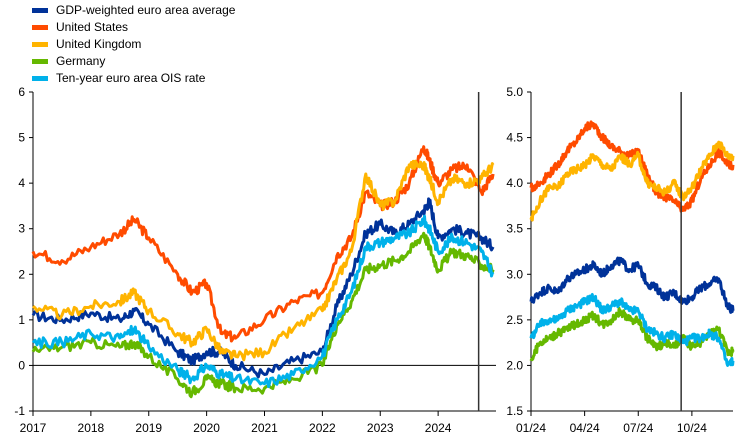 The image size is (745, 438). I want to click on left-x-tick-label: 2020, so click(206, 428).